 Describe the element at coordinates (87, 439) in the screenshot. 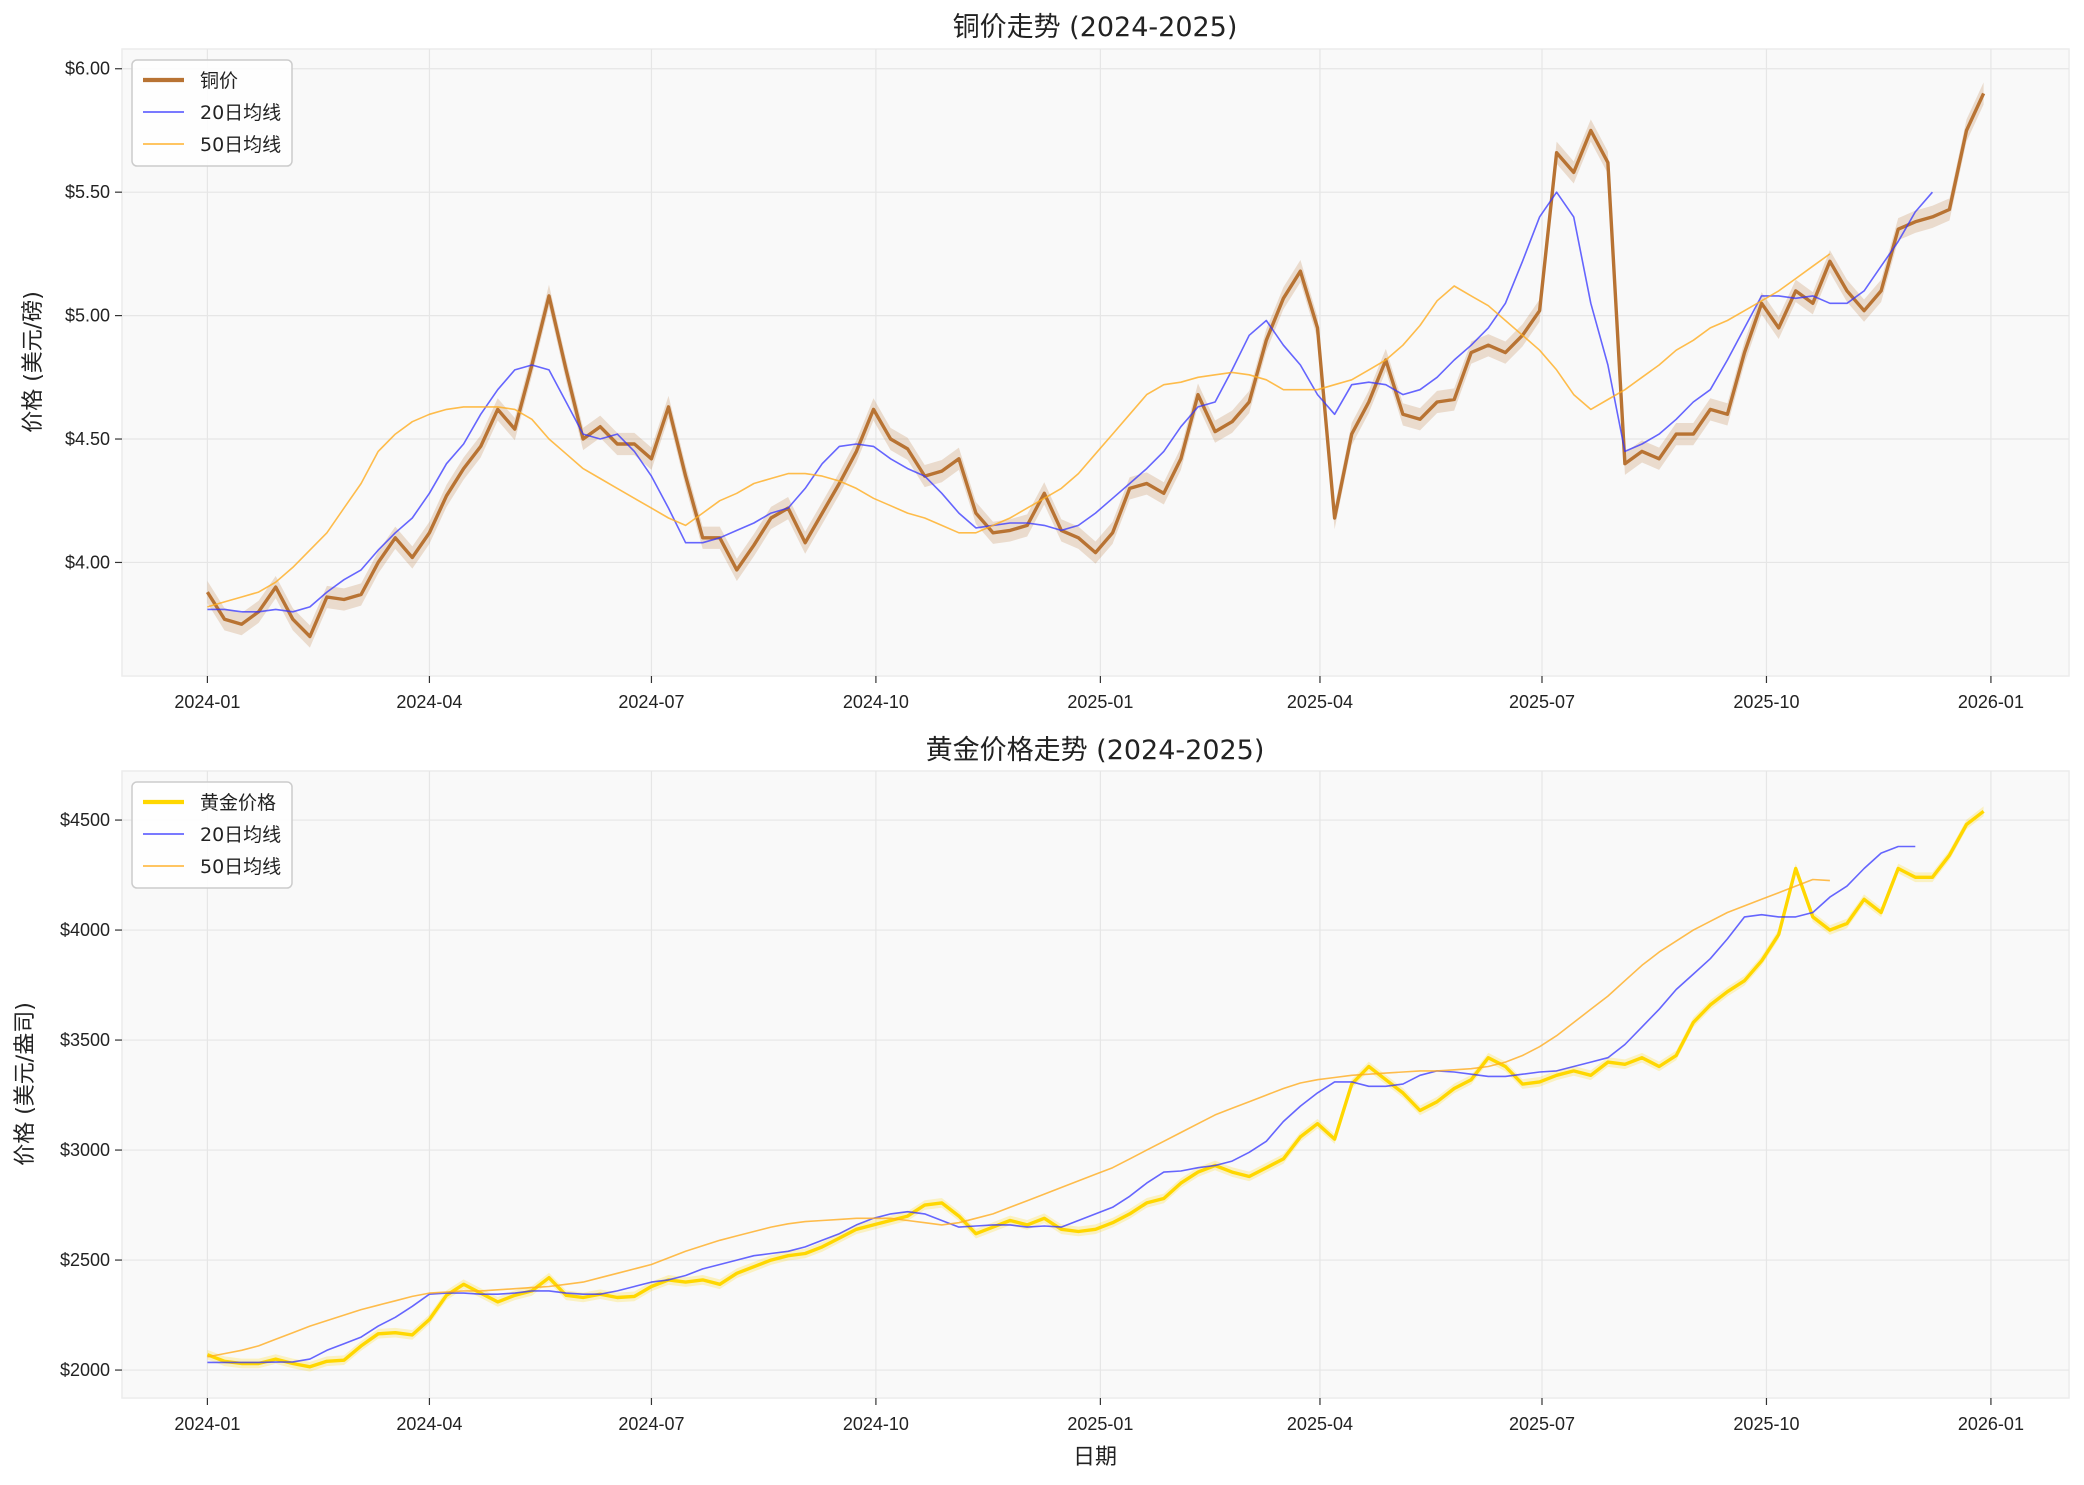

I see `y-tick-label: $4.50` at that location.